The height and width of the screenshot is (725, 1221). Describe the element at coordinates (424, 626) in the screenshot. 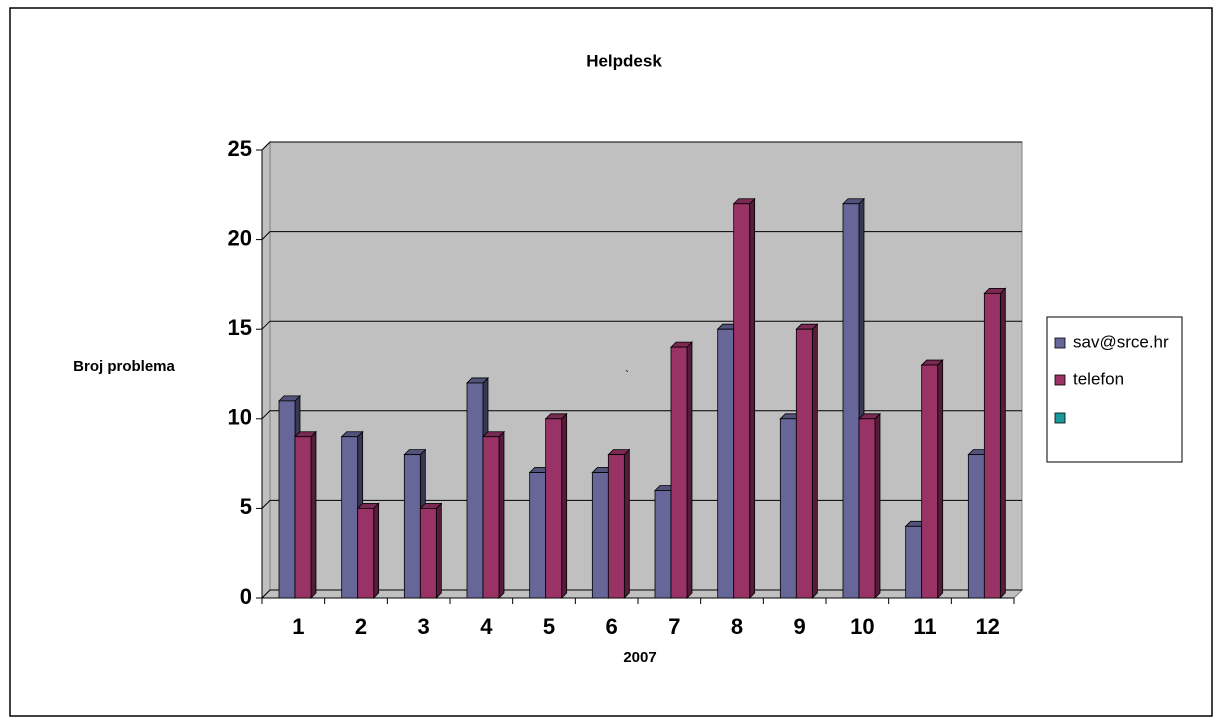

I see `x-tick-label: 3` at that location.